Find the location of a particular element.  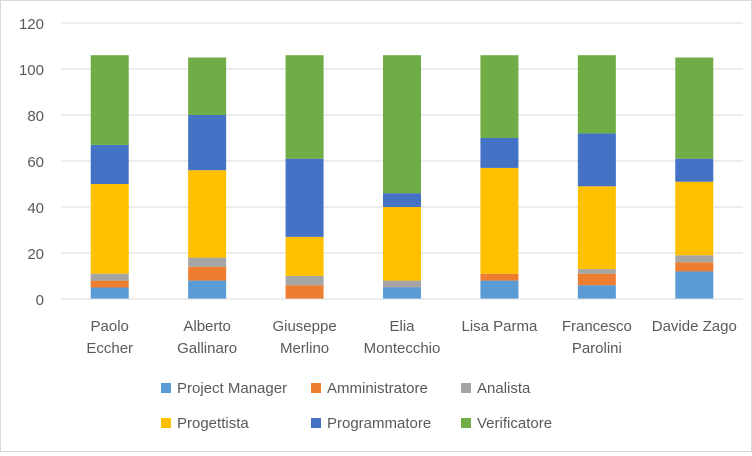

y-tick-label: 60 is located at coordinates (35, 162).